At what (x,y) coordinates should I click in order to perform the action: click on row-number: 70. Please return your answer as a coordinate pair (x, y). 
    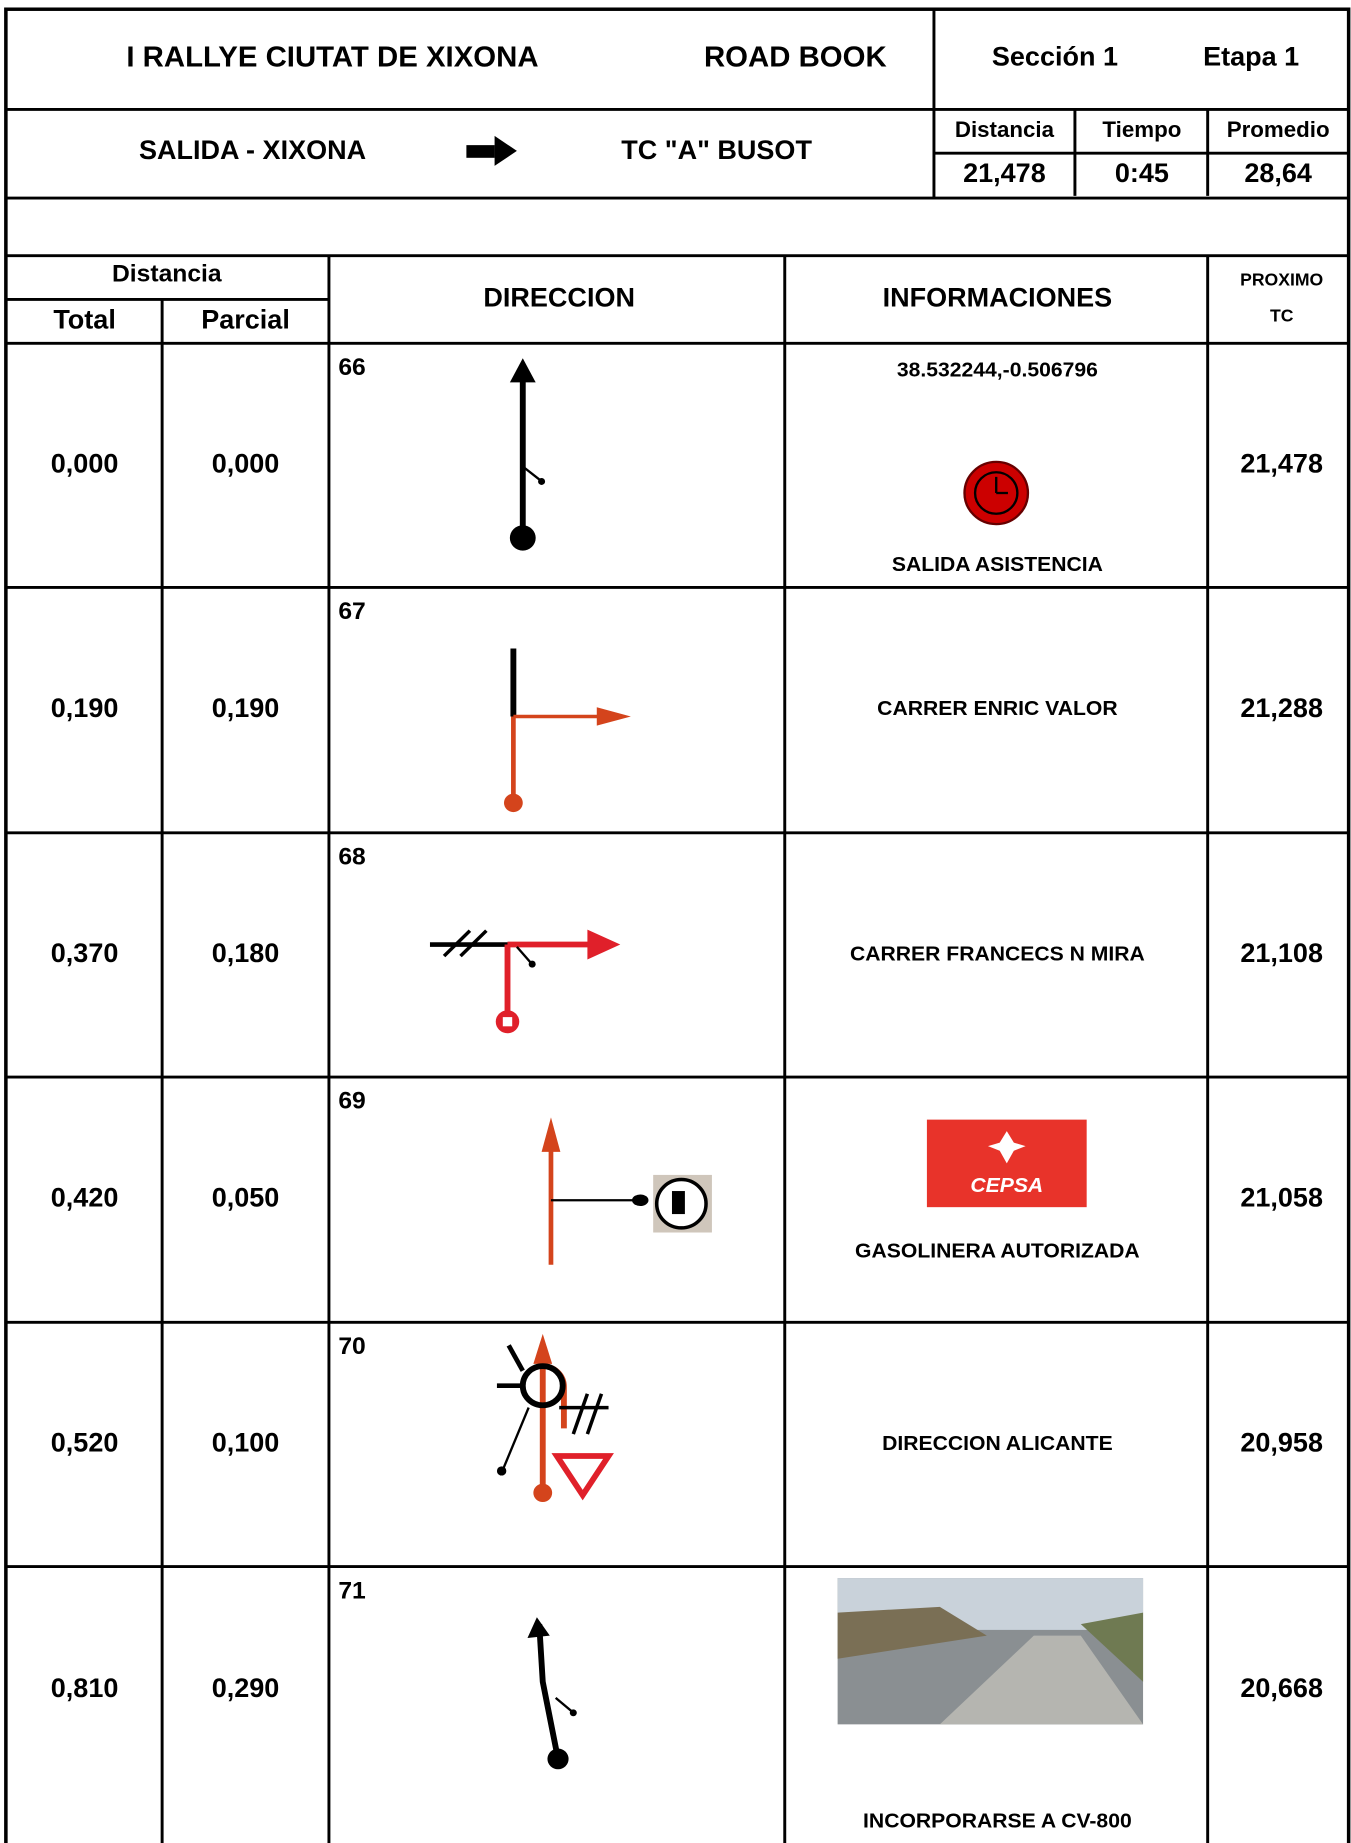
    Looking at the image, I should click on (351, 1346).